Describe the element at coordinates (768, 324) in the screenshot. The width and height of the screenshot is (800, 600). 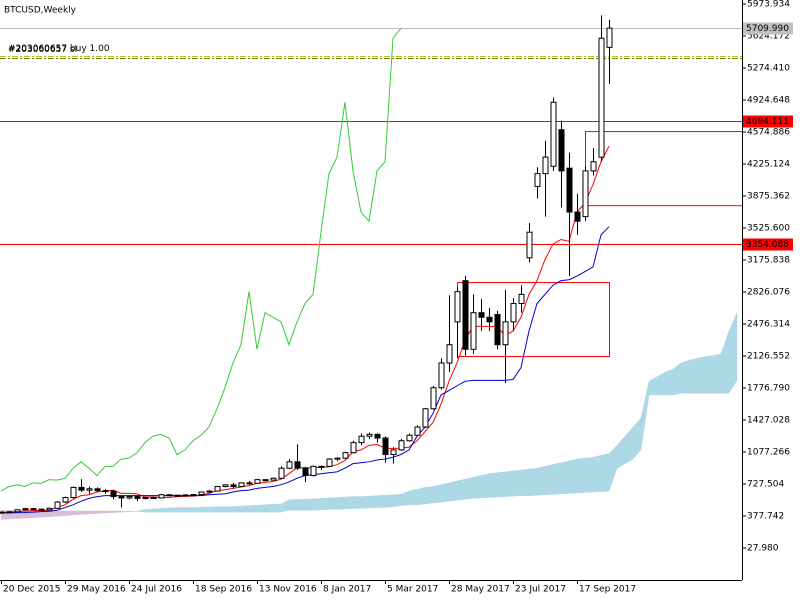
I see `y-tick-label: 2476.314` at that location.